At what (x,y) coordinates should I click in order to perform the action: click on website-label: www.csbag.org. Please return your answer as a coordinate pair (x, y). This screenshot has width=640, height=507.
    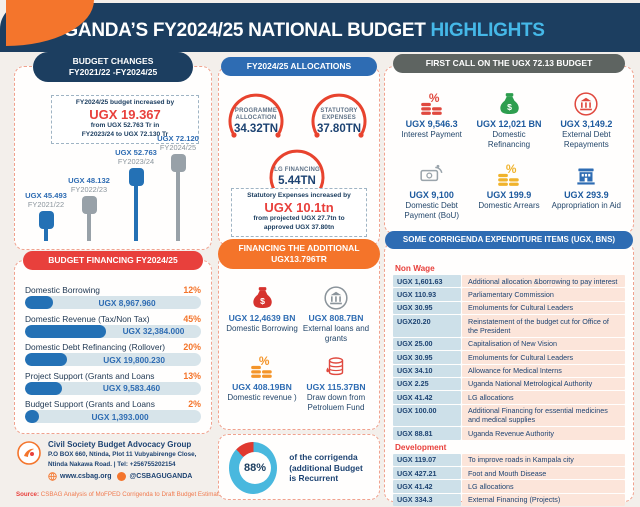
    Looking at the image, I should click on (86, 476).